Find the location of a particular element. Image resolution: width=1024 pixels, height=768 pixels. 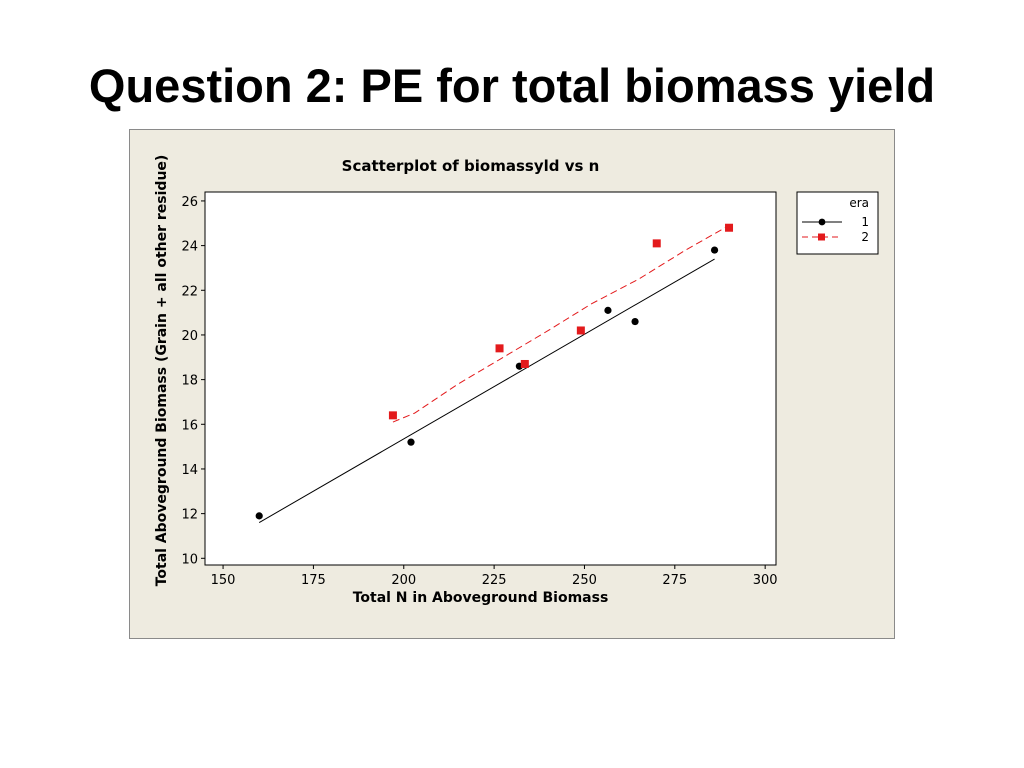

y-tick-label: 10 is located at coordinates (189, 559).